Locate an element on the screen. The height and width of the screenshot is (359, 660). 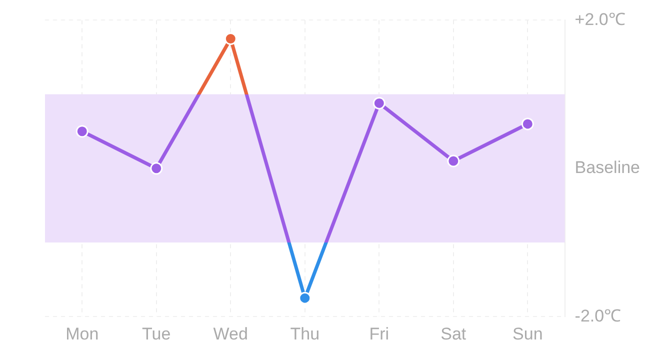
x-tick-label: Sun is located at coordinates (527, 334).